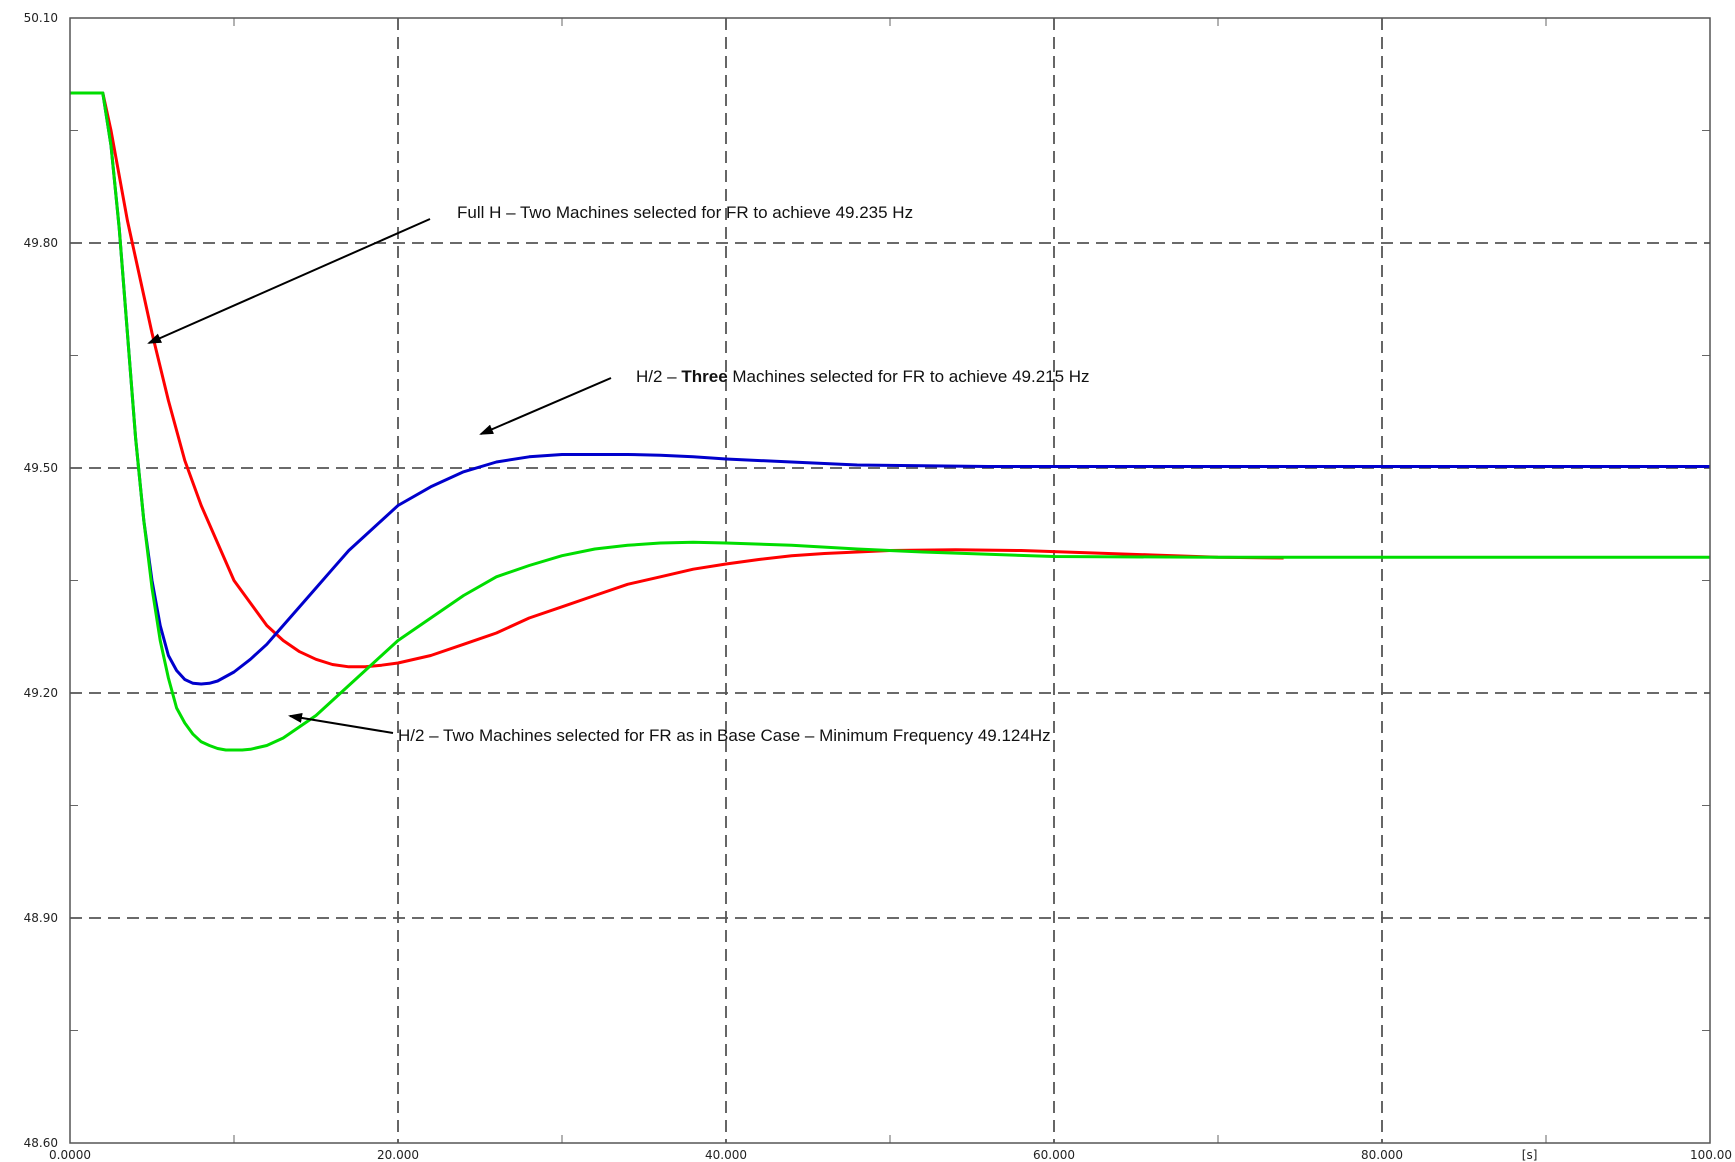  Describe the element at coordinates (41, 18) in the screenshot. I see `y-tick-label: 50.10` at that location.